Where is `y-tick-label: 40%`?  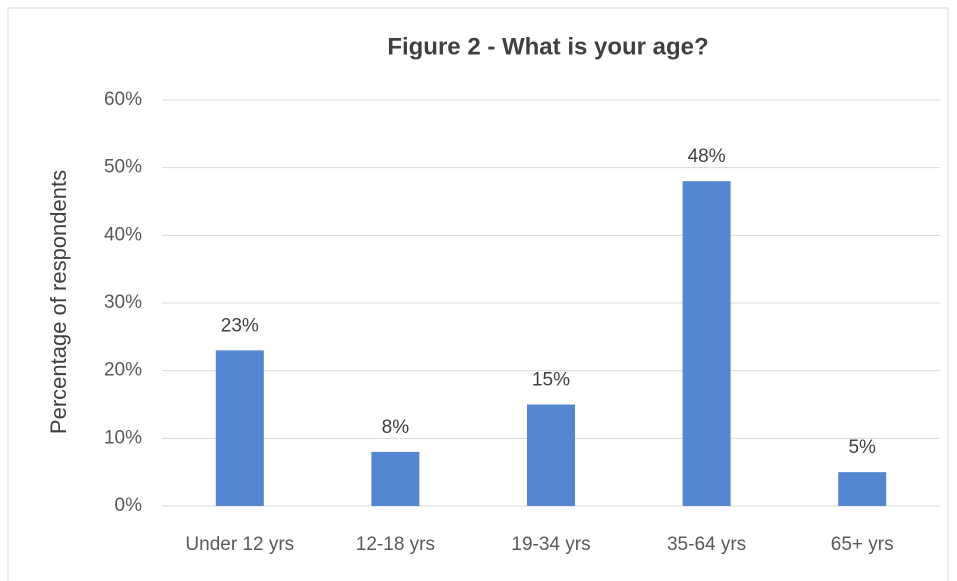 y-tick-label: 40% is located at coordinates (123, 234).